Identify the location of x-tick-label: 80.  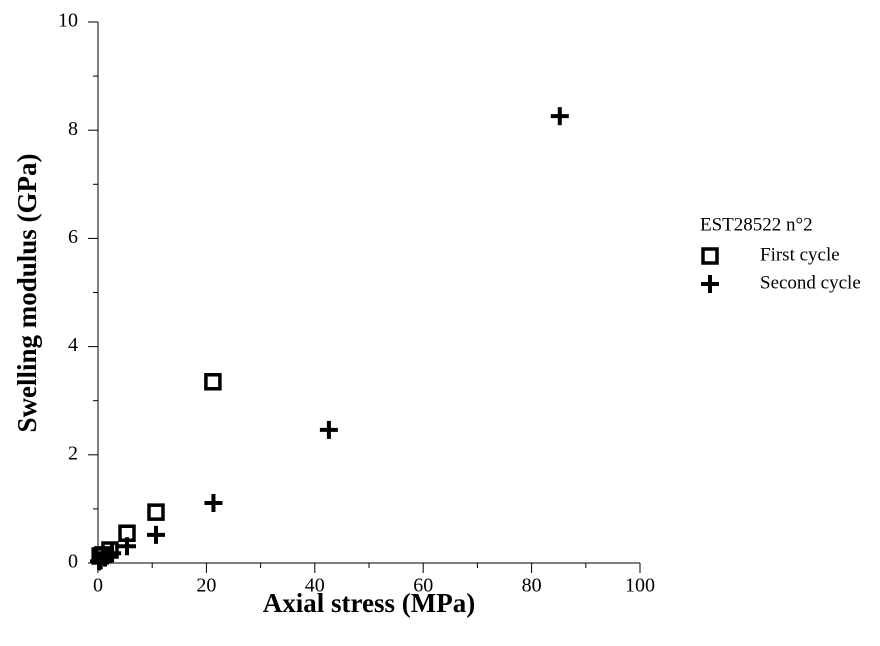
(532, 586).